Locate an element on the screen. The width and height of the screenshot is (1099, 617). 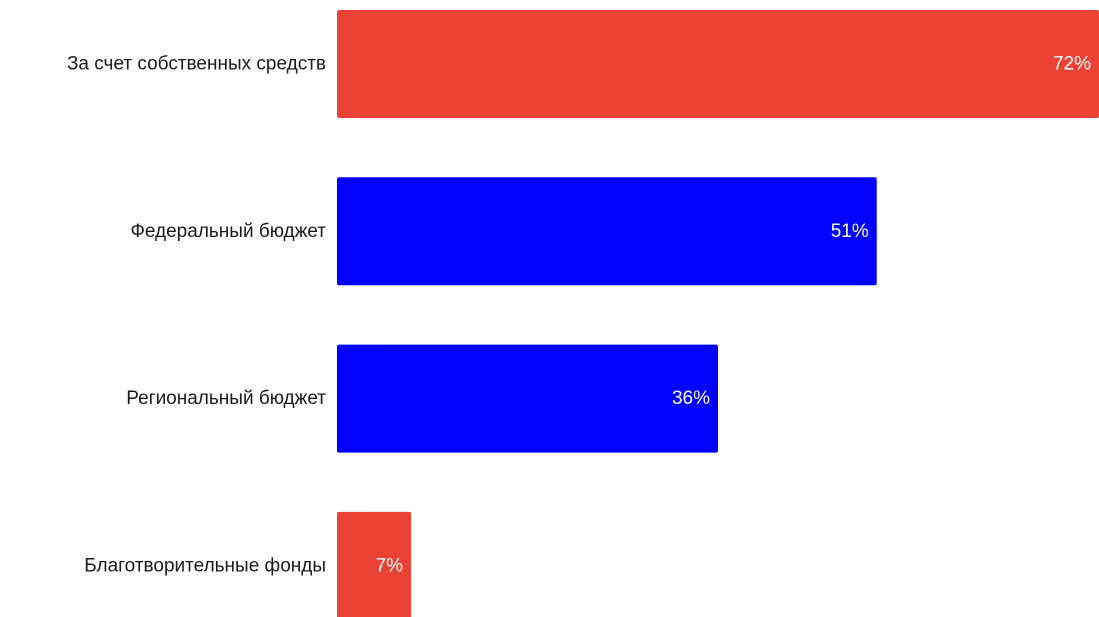
value-label-4: 7% is located at coordinates (390, 565).